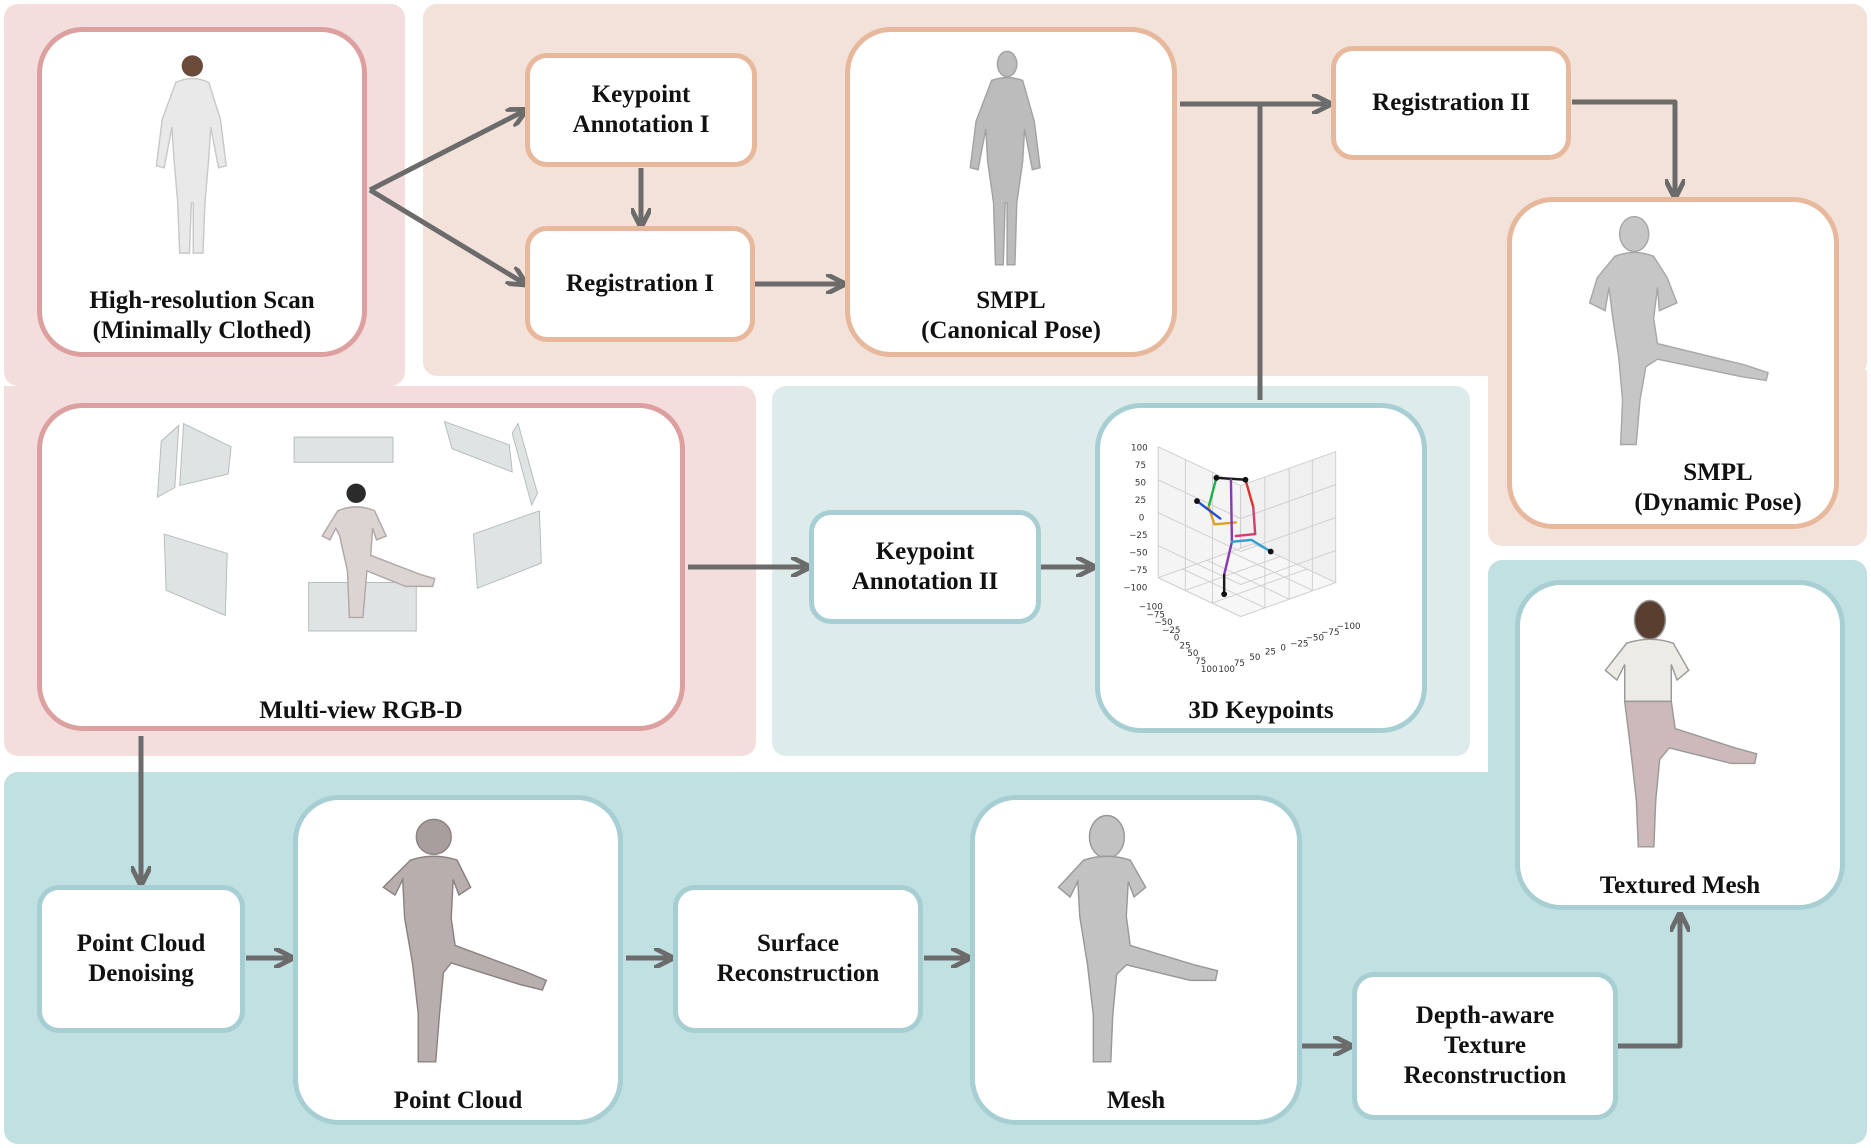 The width and height of the screenshot is (1871, 1148). Describe the element at coordinates (1142, 518) in the screenshot. I see `z-tick-label: 0` at that location.